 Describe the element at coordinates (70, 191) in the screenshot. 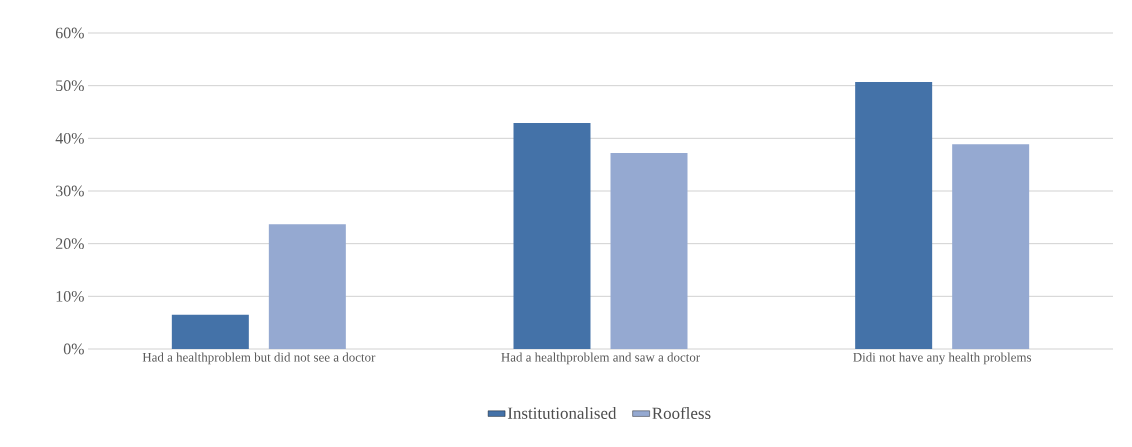

I see `y-tick-label: 30%` at that location.